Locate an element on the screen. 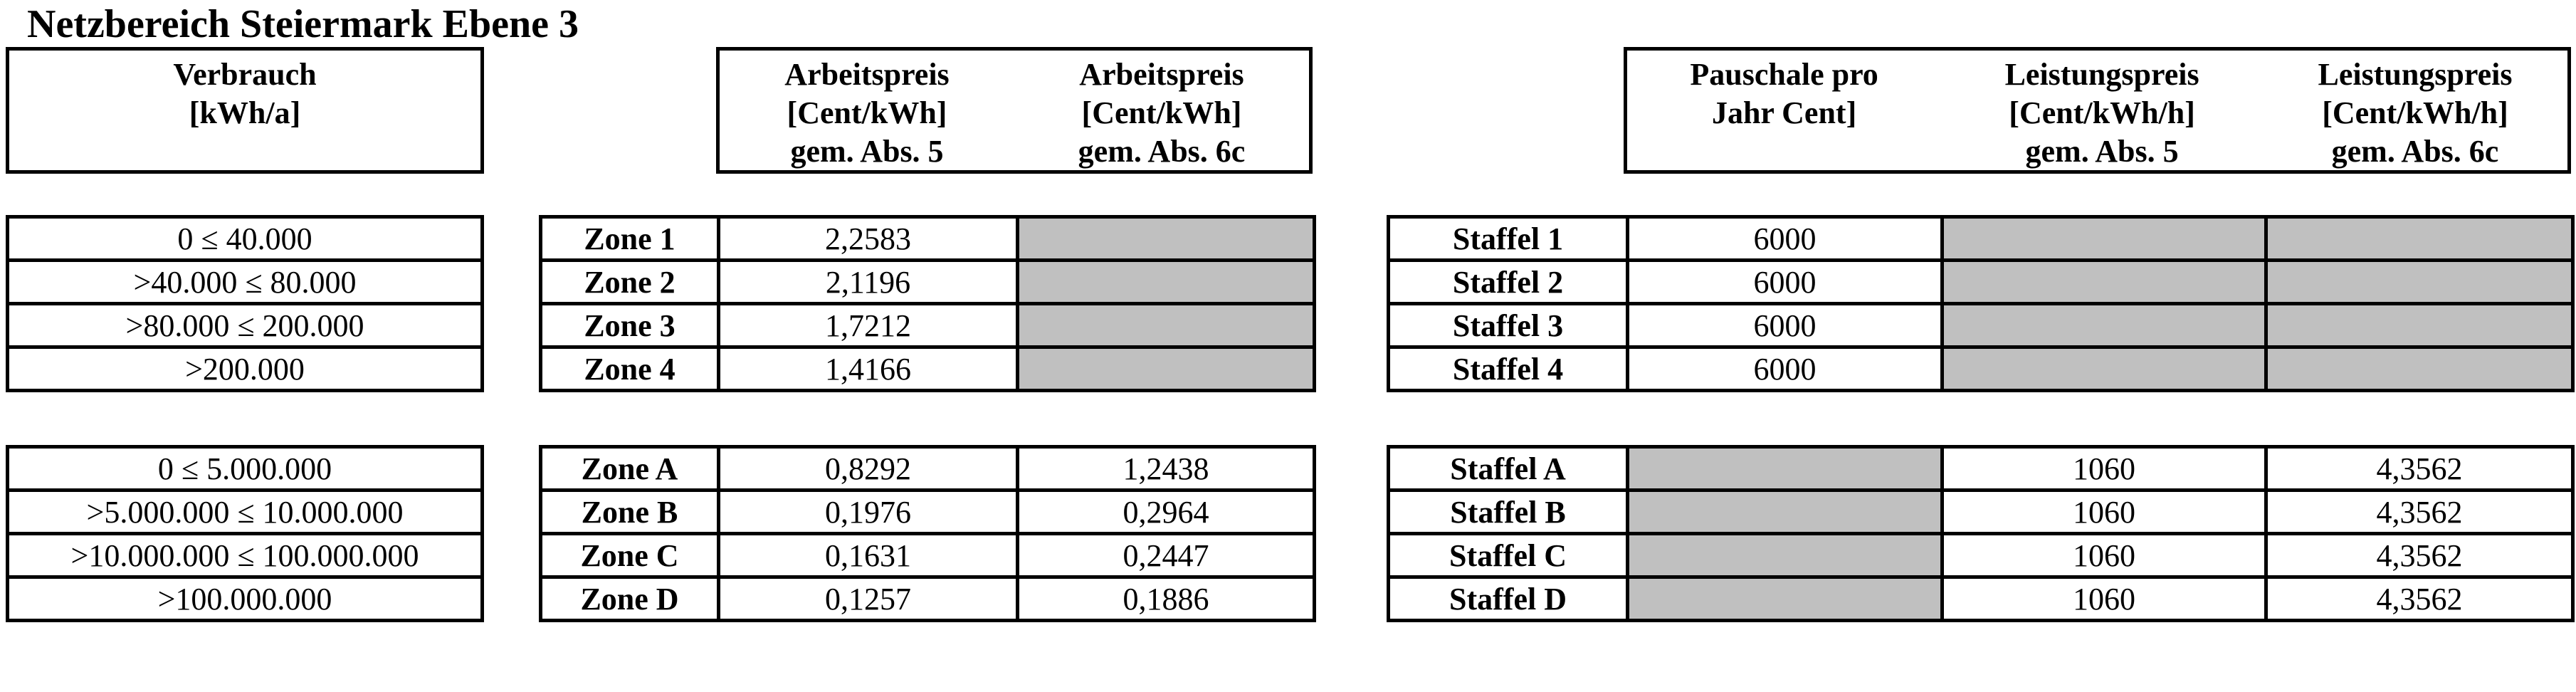 This screenshot has width=2576, height=692. range-cell: >100.000.000 is located at coordinates (245, 598).